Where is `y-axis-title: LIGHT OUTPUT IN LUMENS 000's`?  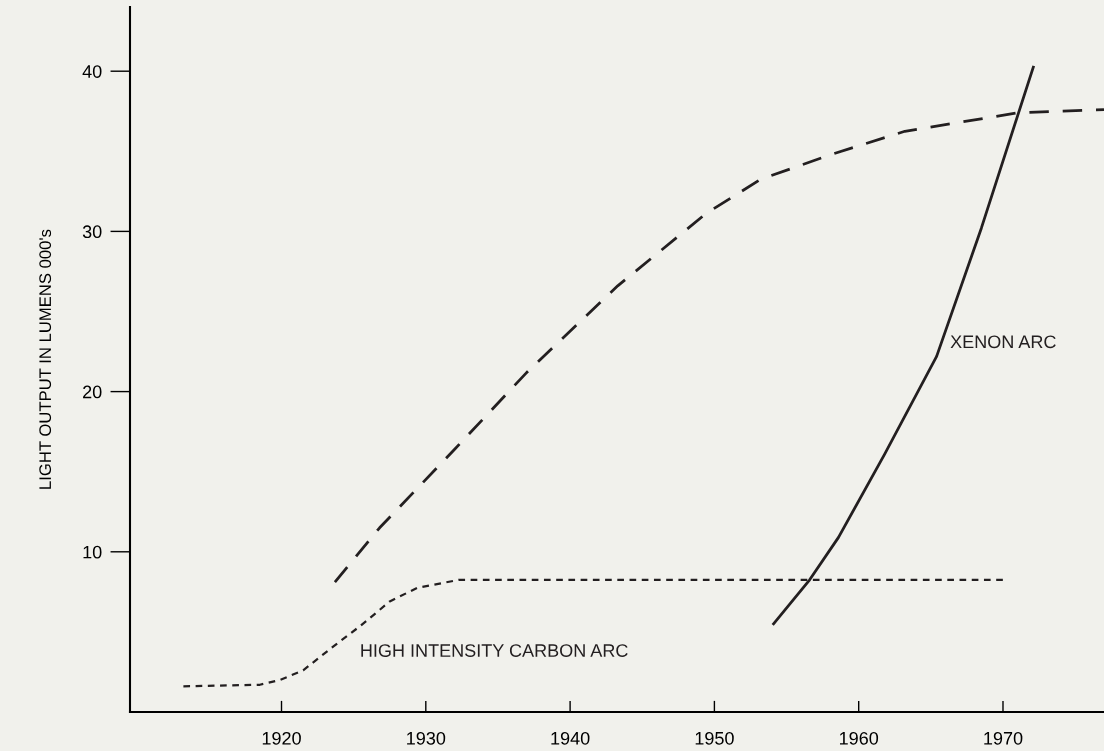
y-axis-title: LIGHT OUTPUT IN LUMENS 000's is located at coordinates (45, 359).